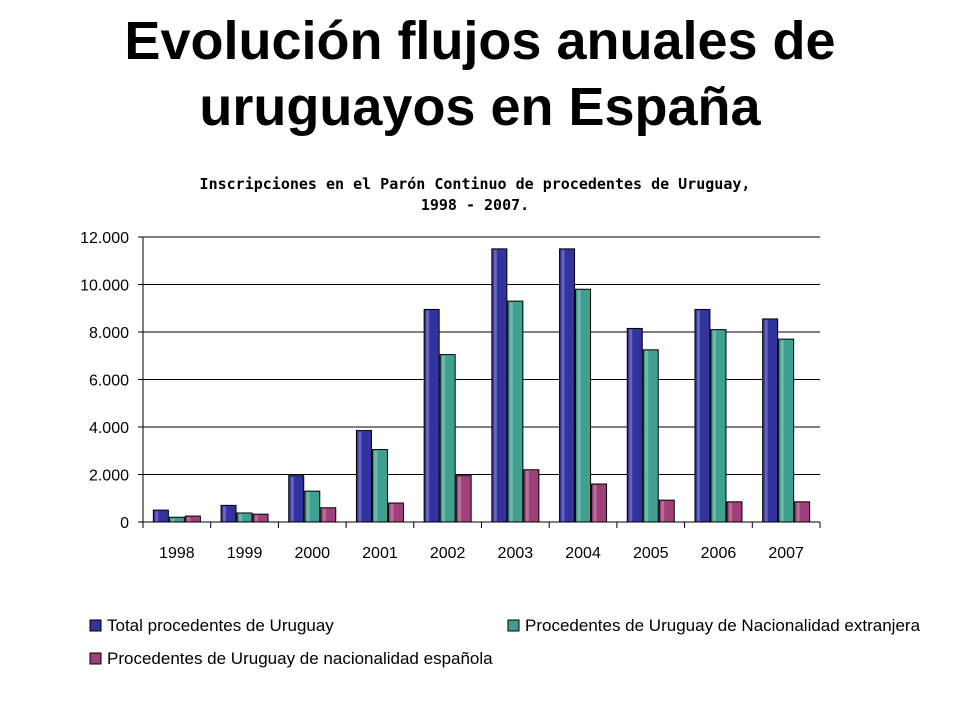 The width and height of the screenshot is (960, 720). What do you see at coordinates (109, 476) in the screenshot?
I see `y-tick-label: 2.000` at bounding box center [109, 476].